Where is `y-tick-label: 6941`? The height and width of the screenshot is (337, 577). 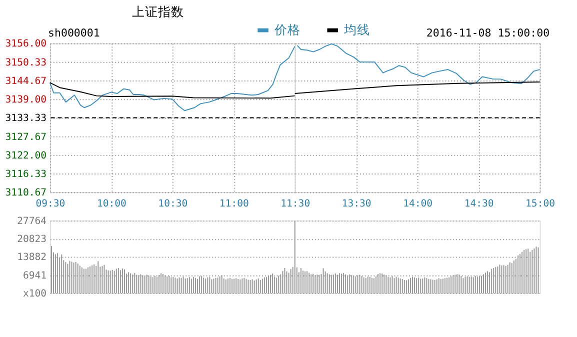
y-tick-label: 6941 is located at coordinates (34, 276).